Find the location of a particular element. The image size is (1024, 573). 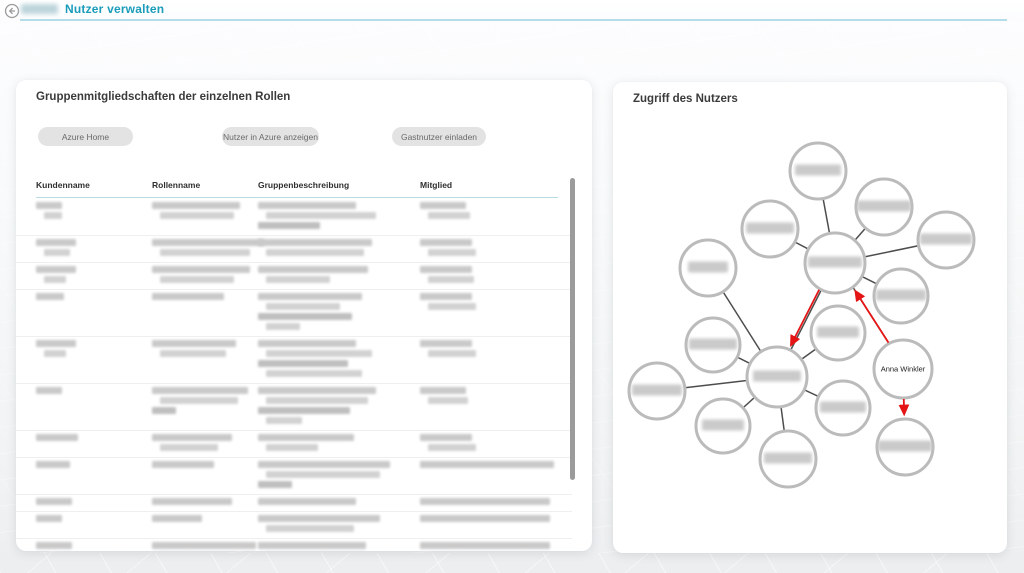

show-users-in-azure-button: Nutzer in Azure anzeigen is located at coordinates (270, 136).